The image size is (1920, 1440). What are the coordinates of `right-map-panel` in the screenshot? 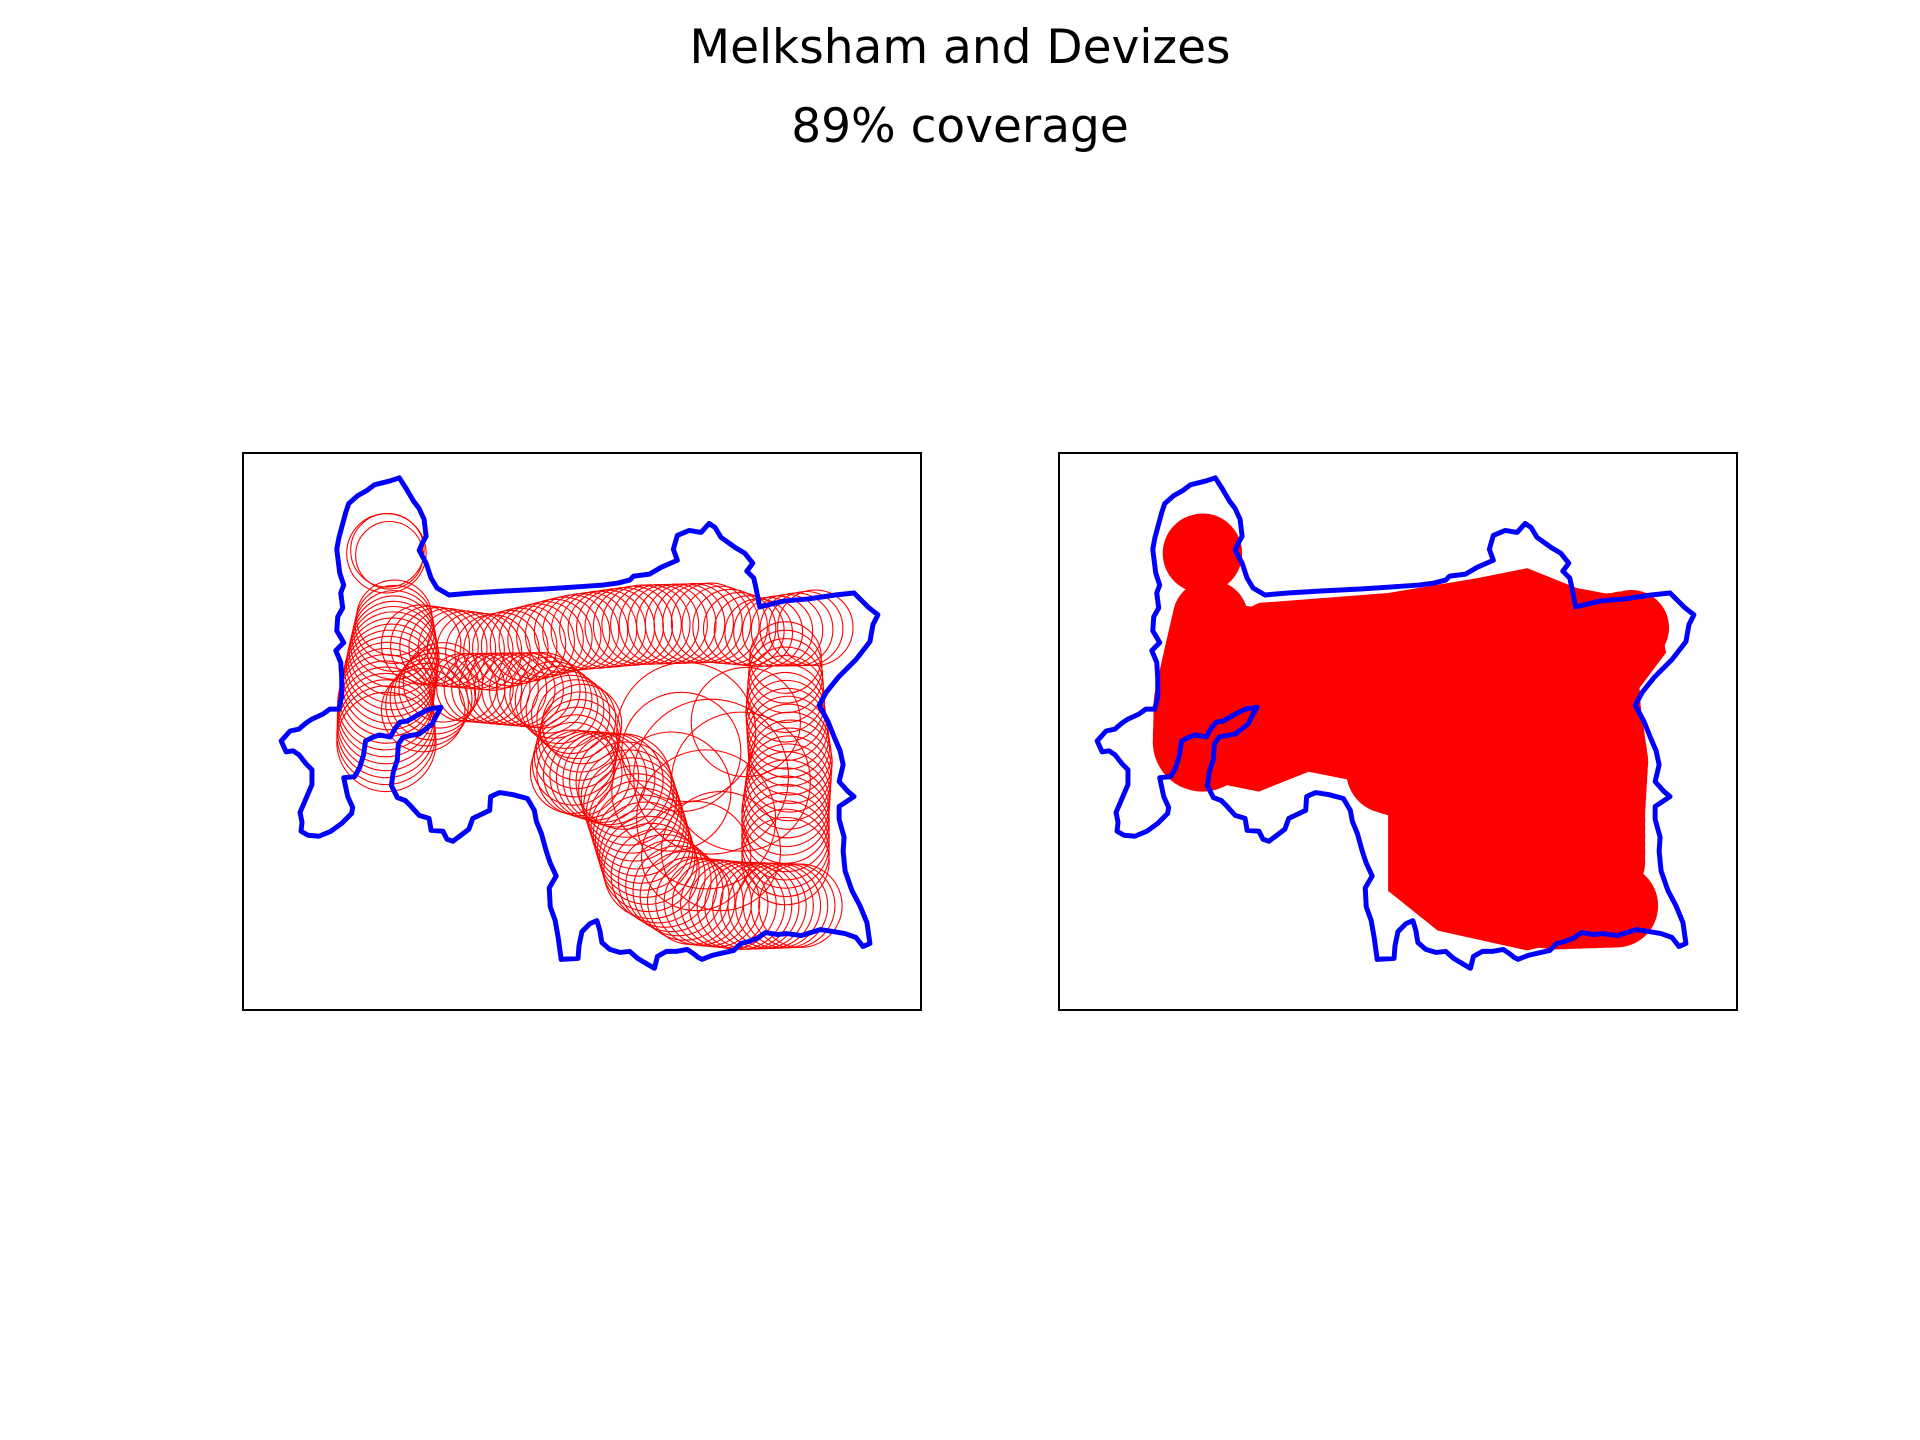 It's located at (1398, 731).